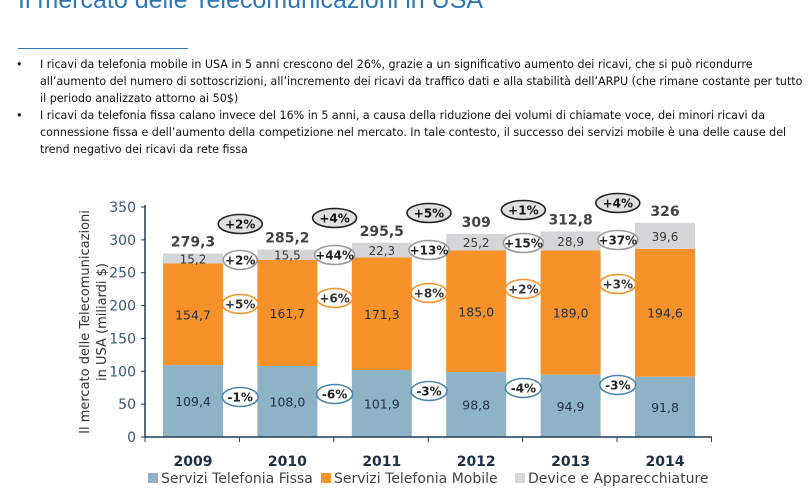 The height and width of the screenshot is (500, 812). What do you see at coordinates (131, 438) in the screenshot?
I see `y-tick-label: 0` at bounding box center [131, 438].